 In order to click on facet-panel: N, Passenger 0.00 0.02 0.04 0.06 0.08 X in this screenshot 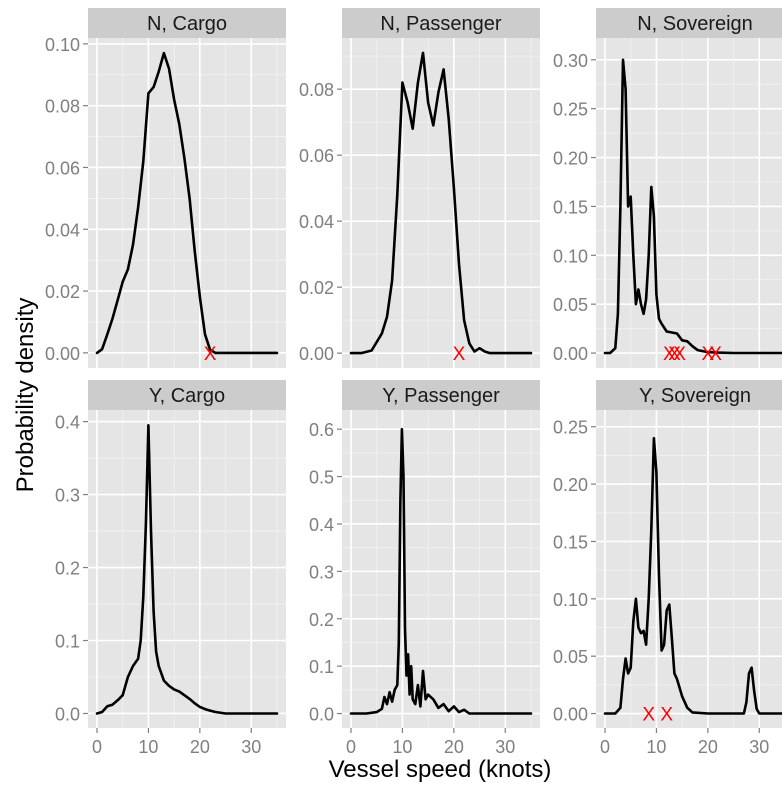, I will do `click(419, 188)`.